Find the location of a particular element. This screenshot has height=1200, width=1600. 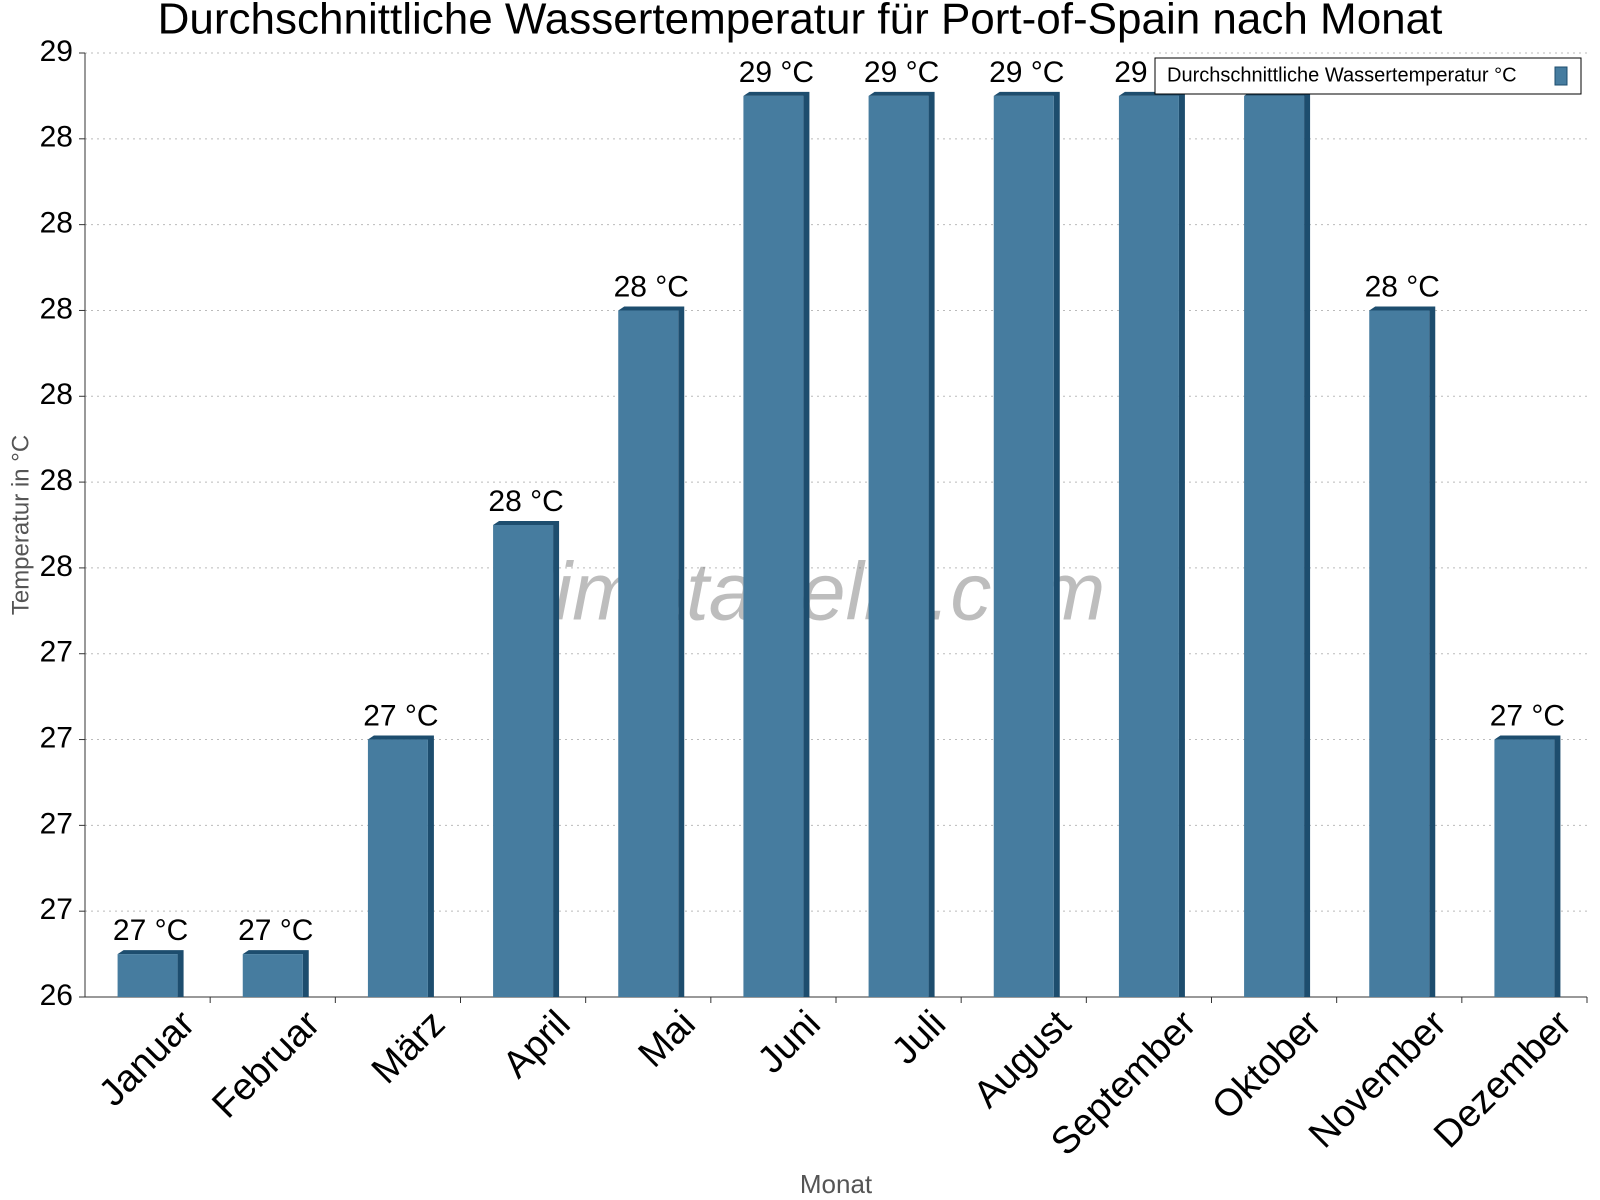

x-tick-label: August is located at coordinates (1023, 1059).